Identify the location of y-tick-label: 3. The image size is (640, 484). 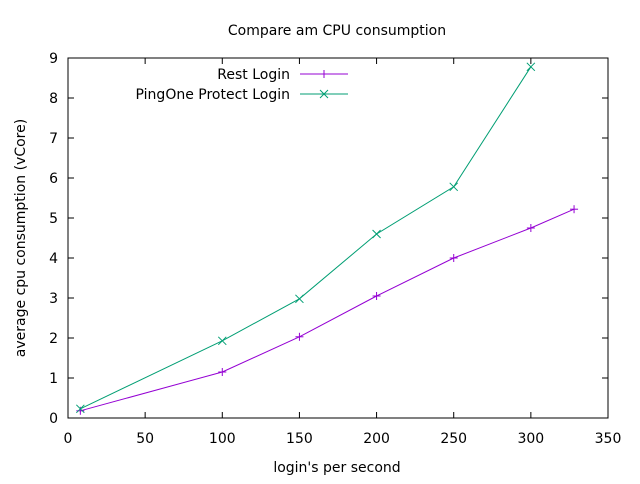
(53, 299).